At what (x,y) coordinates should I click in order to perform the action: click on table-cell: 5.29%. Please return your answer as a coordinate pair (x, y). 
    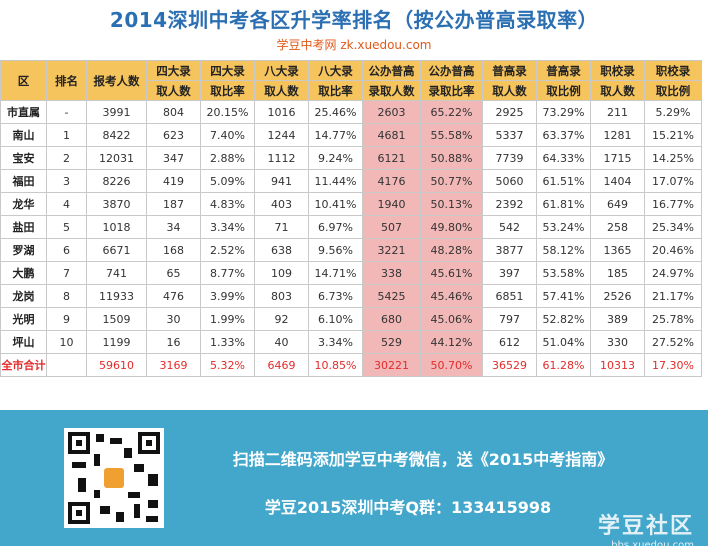
    Looking at the image, I should click on (673, 112).